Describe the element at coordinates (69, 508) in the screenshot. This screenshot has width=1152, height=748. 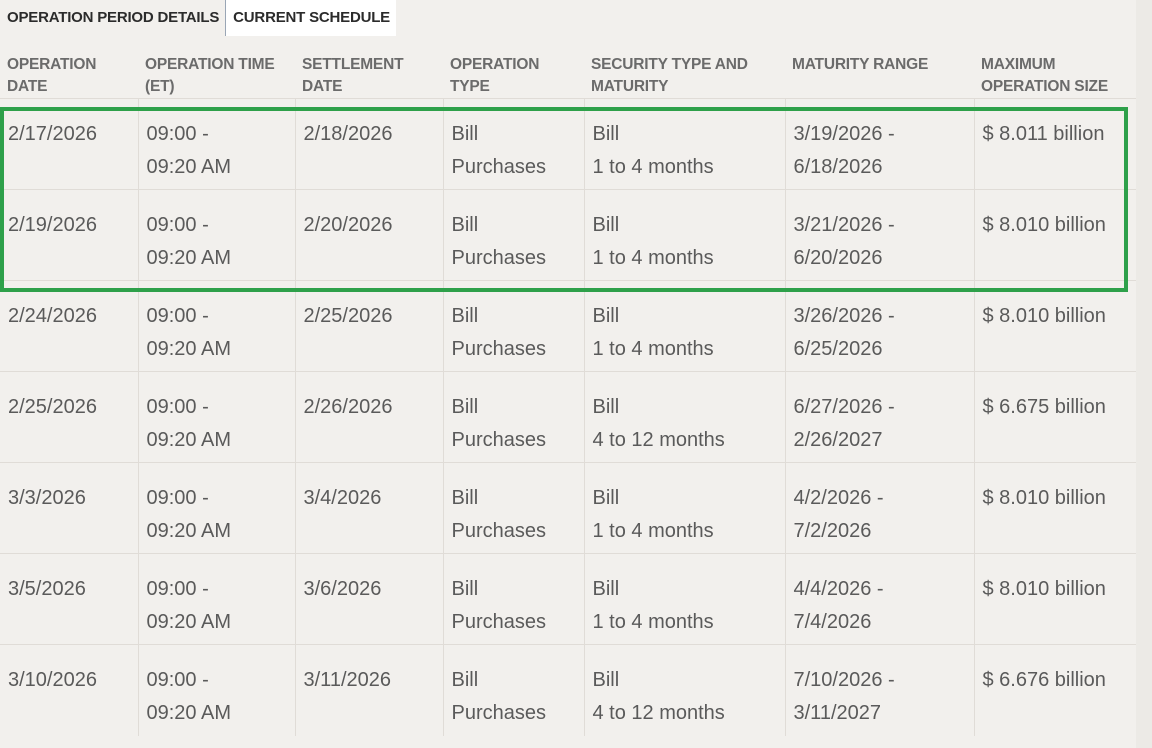
I see `cell-operation-date: 3/3/2026` at that location.